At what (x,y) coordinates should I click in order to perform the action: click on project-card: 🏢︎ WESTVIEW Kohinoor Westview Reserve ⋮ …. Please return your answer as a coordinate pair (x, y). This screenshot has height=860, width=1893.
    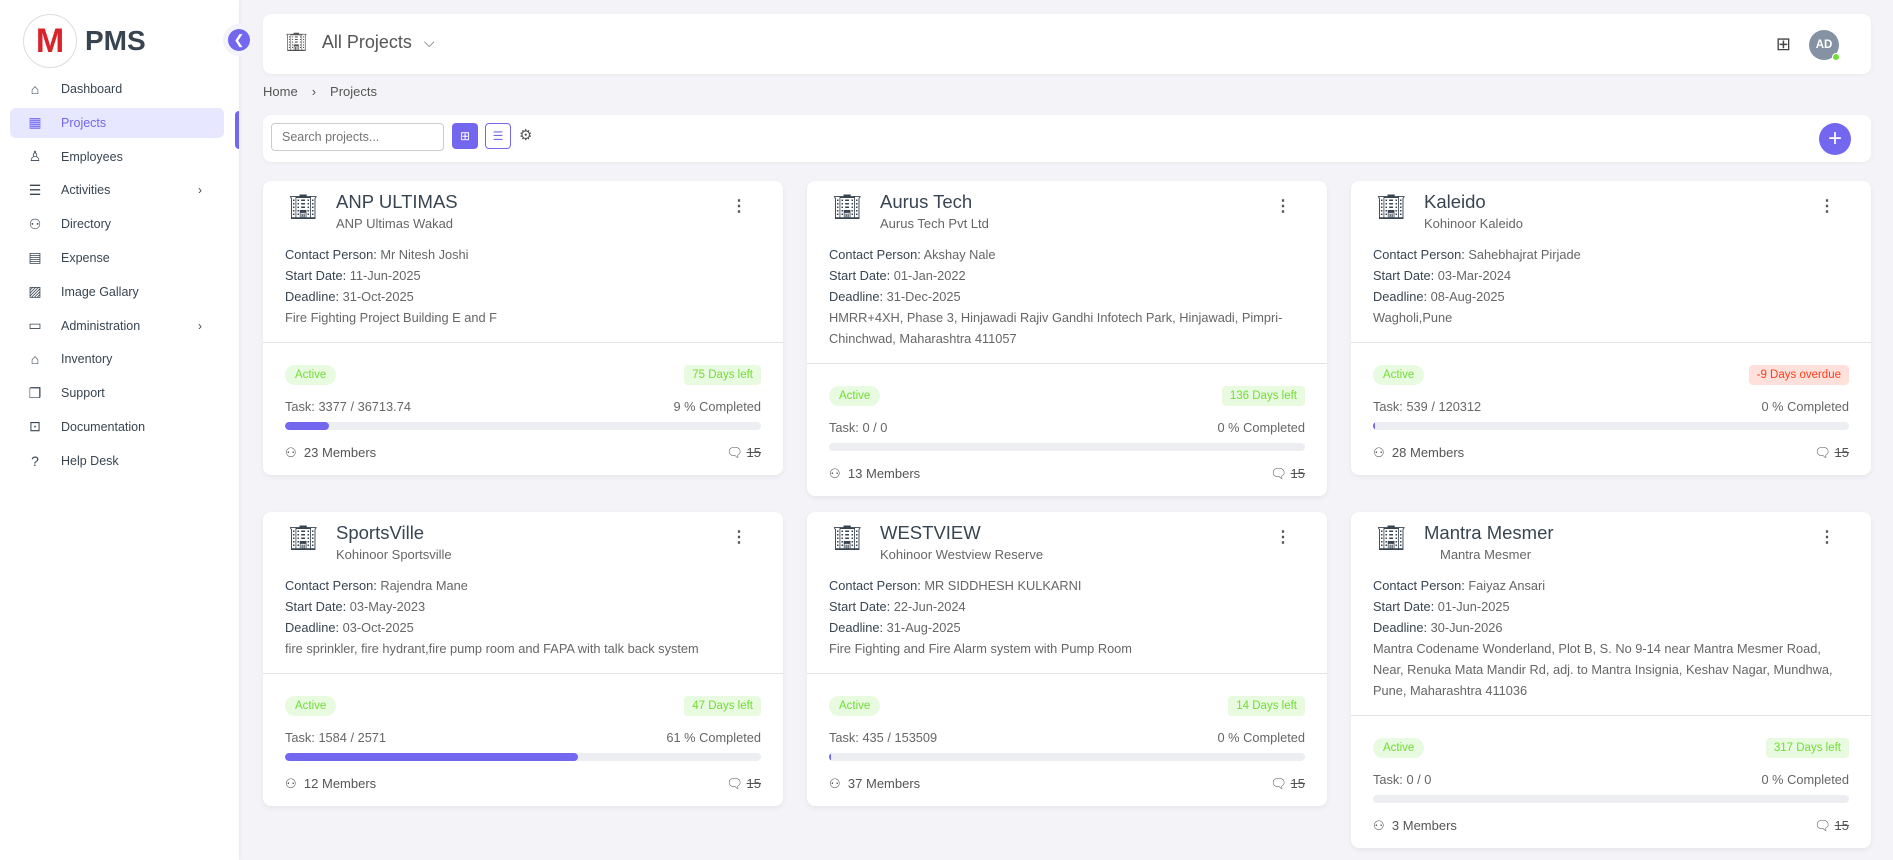
    Looking at the image, I should click on (1067, 659).